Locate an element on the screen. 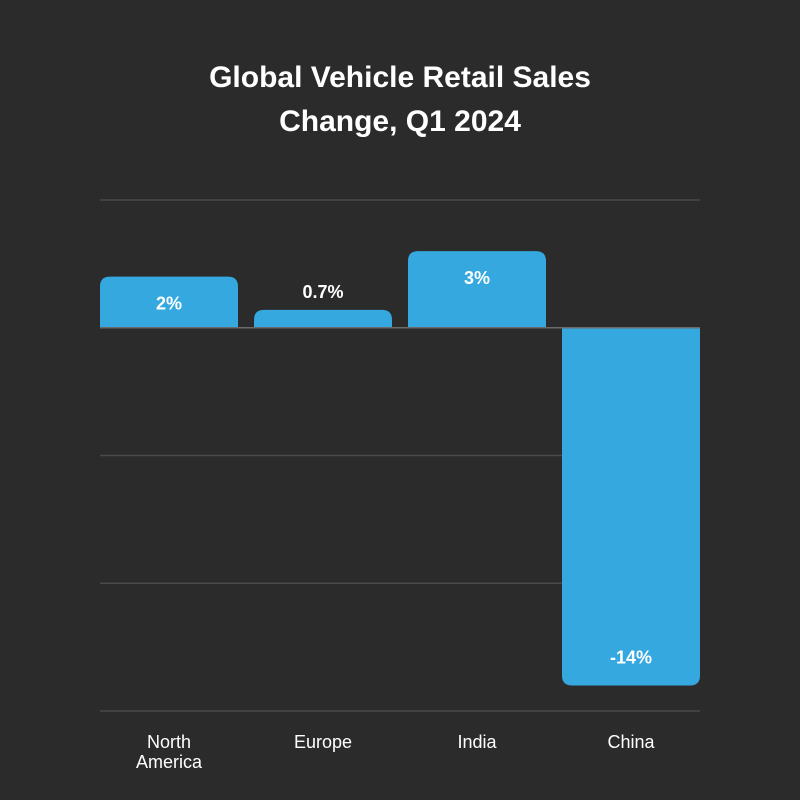 This screenshot has height=800, width=800. category-label: America is located at coordinates (169, 762).